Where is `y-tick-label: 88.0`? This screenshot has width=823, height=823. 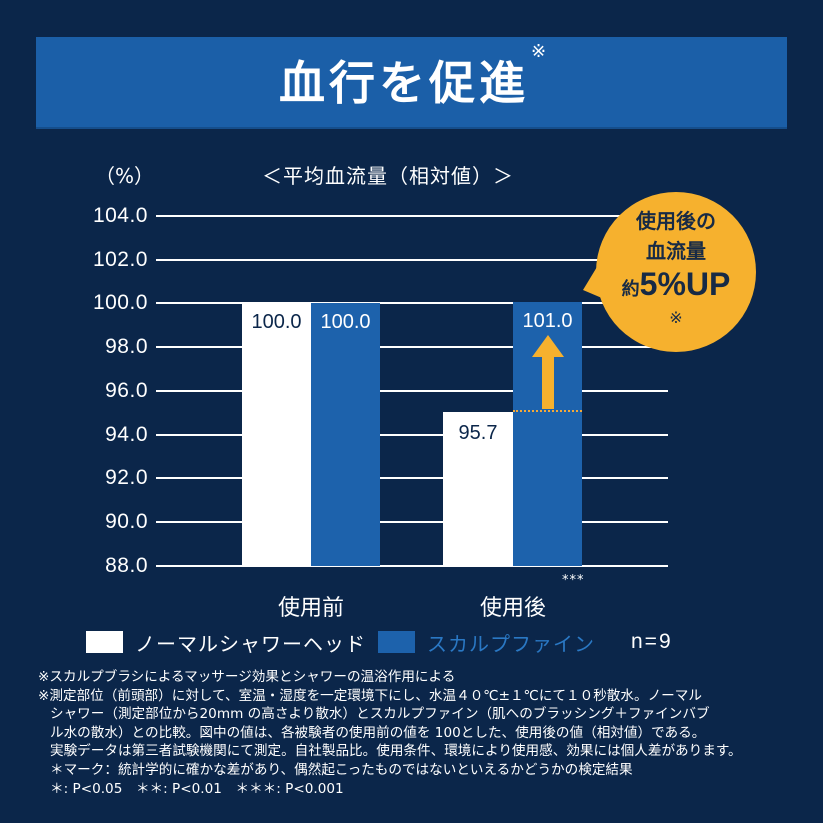 y-tick-label: 88.0 is located at coordinates (126, 565).